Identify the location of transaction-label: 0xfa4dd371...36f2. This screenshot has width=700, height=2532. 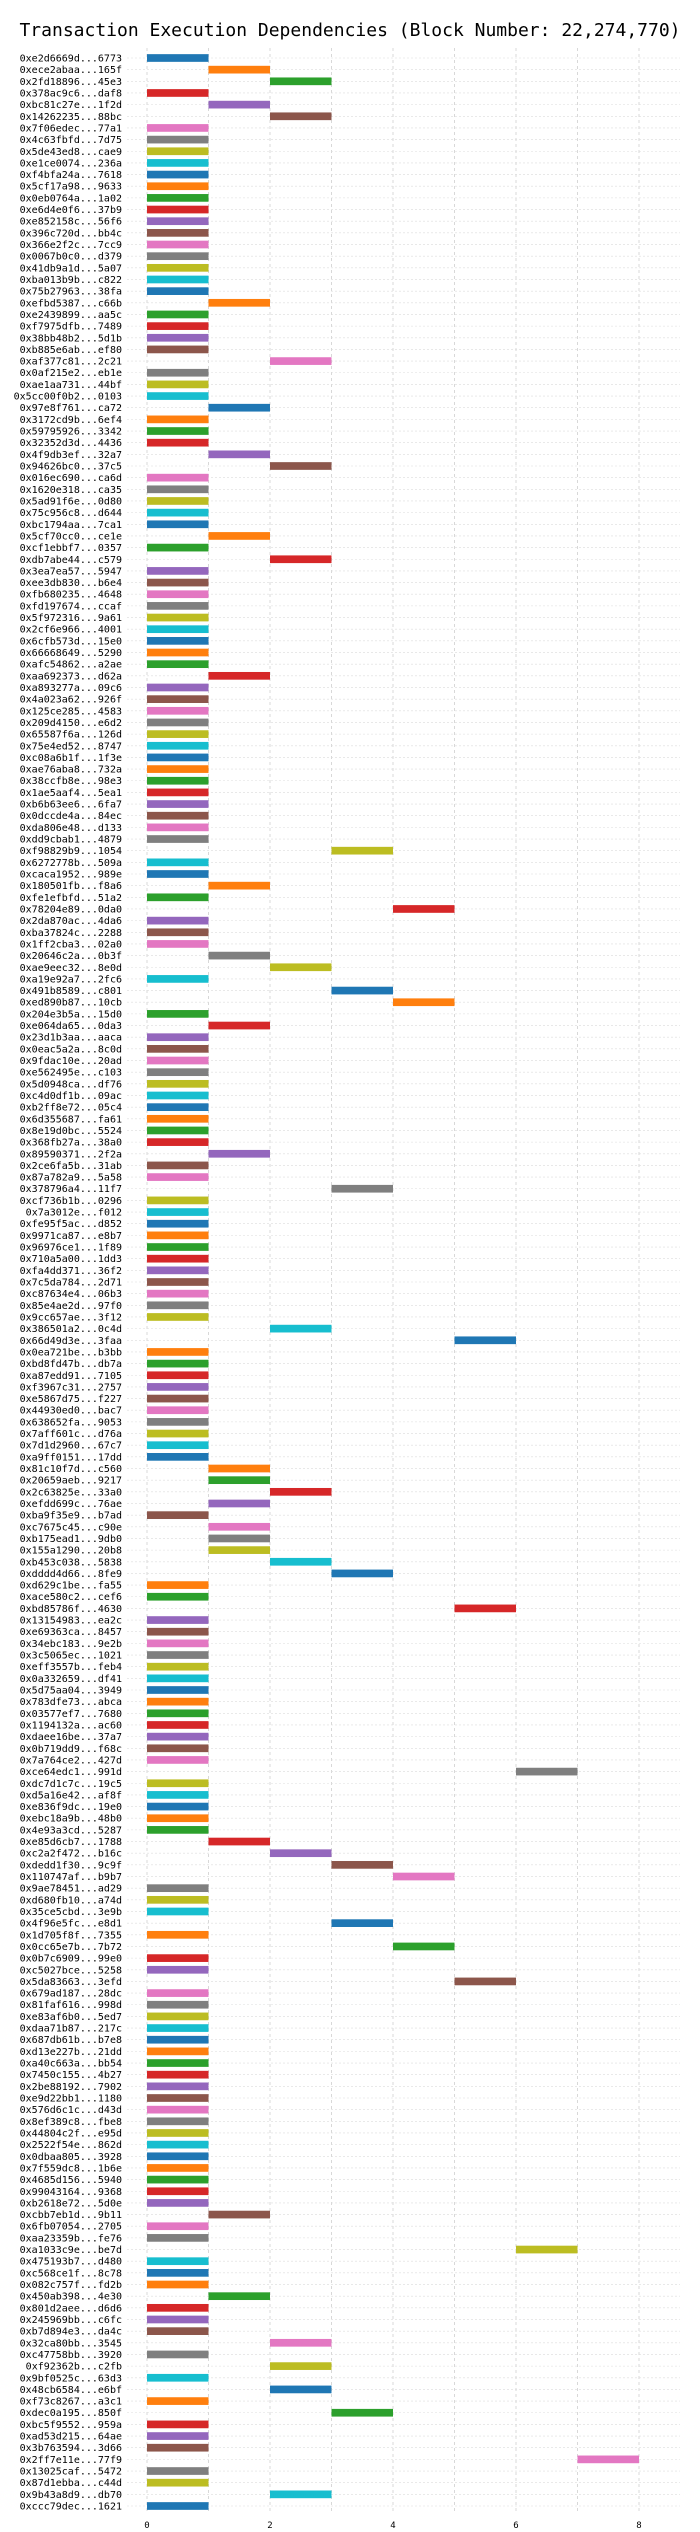
(71, 1271).